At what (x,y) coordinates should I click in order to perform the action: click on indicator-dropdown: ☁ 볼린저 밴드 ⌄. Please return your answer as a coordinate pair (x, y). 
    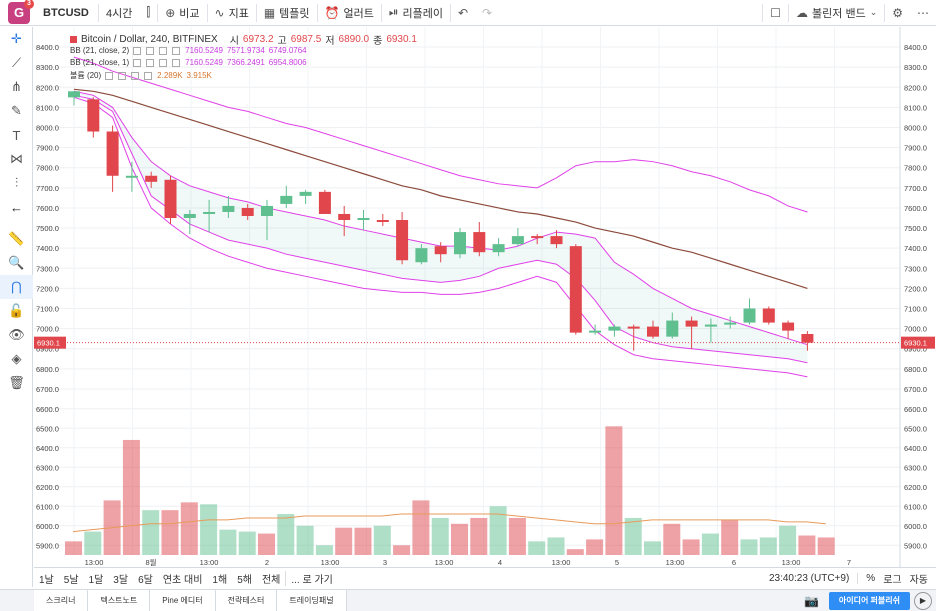
    Looking at the image, I should click on (837, 12).